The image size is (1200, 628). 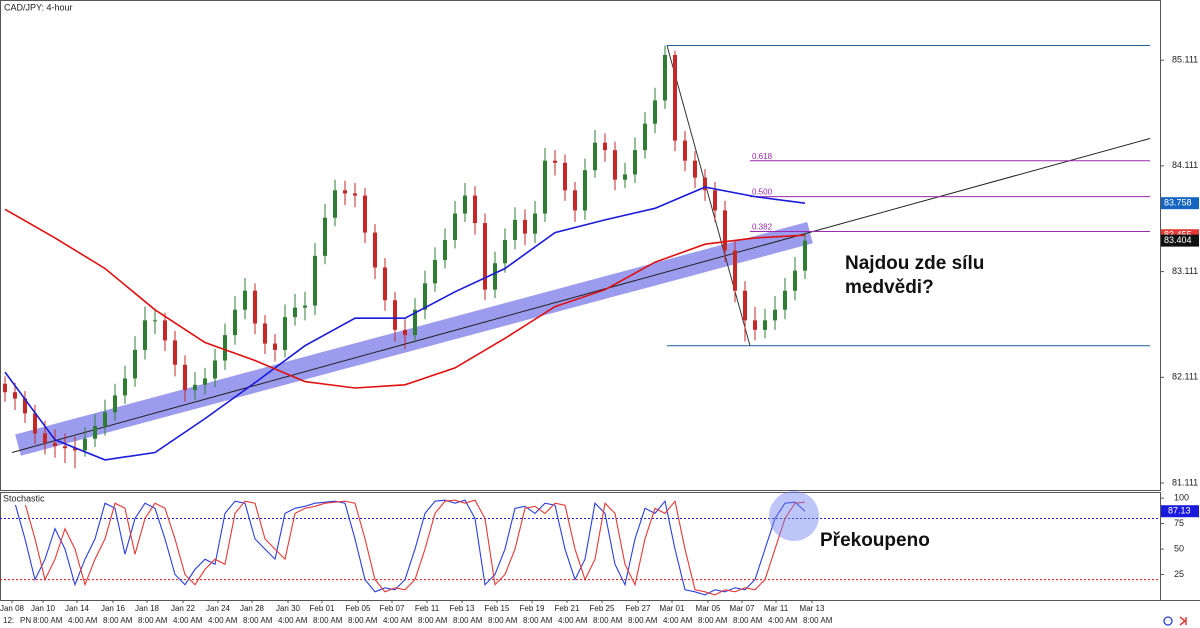 I want to click on x-tick-label: Feb 25, so click(x=602, y=608).